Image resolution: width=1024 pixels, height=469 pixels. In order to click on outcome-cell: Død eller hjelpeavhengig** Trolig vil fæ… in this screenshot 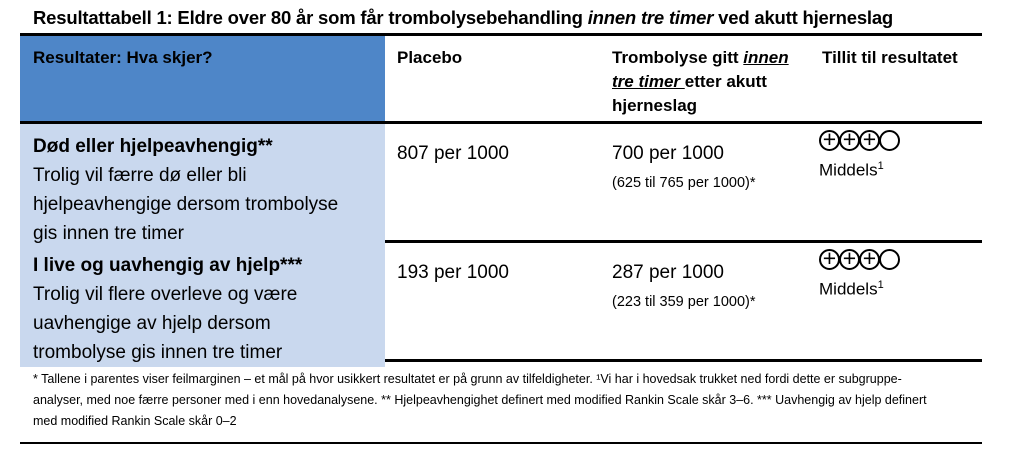, I will do `click(202, 186)`.